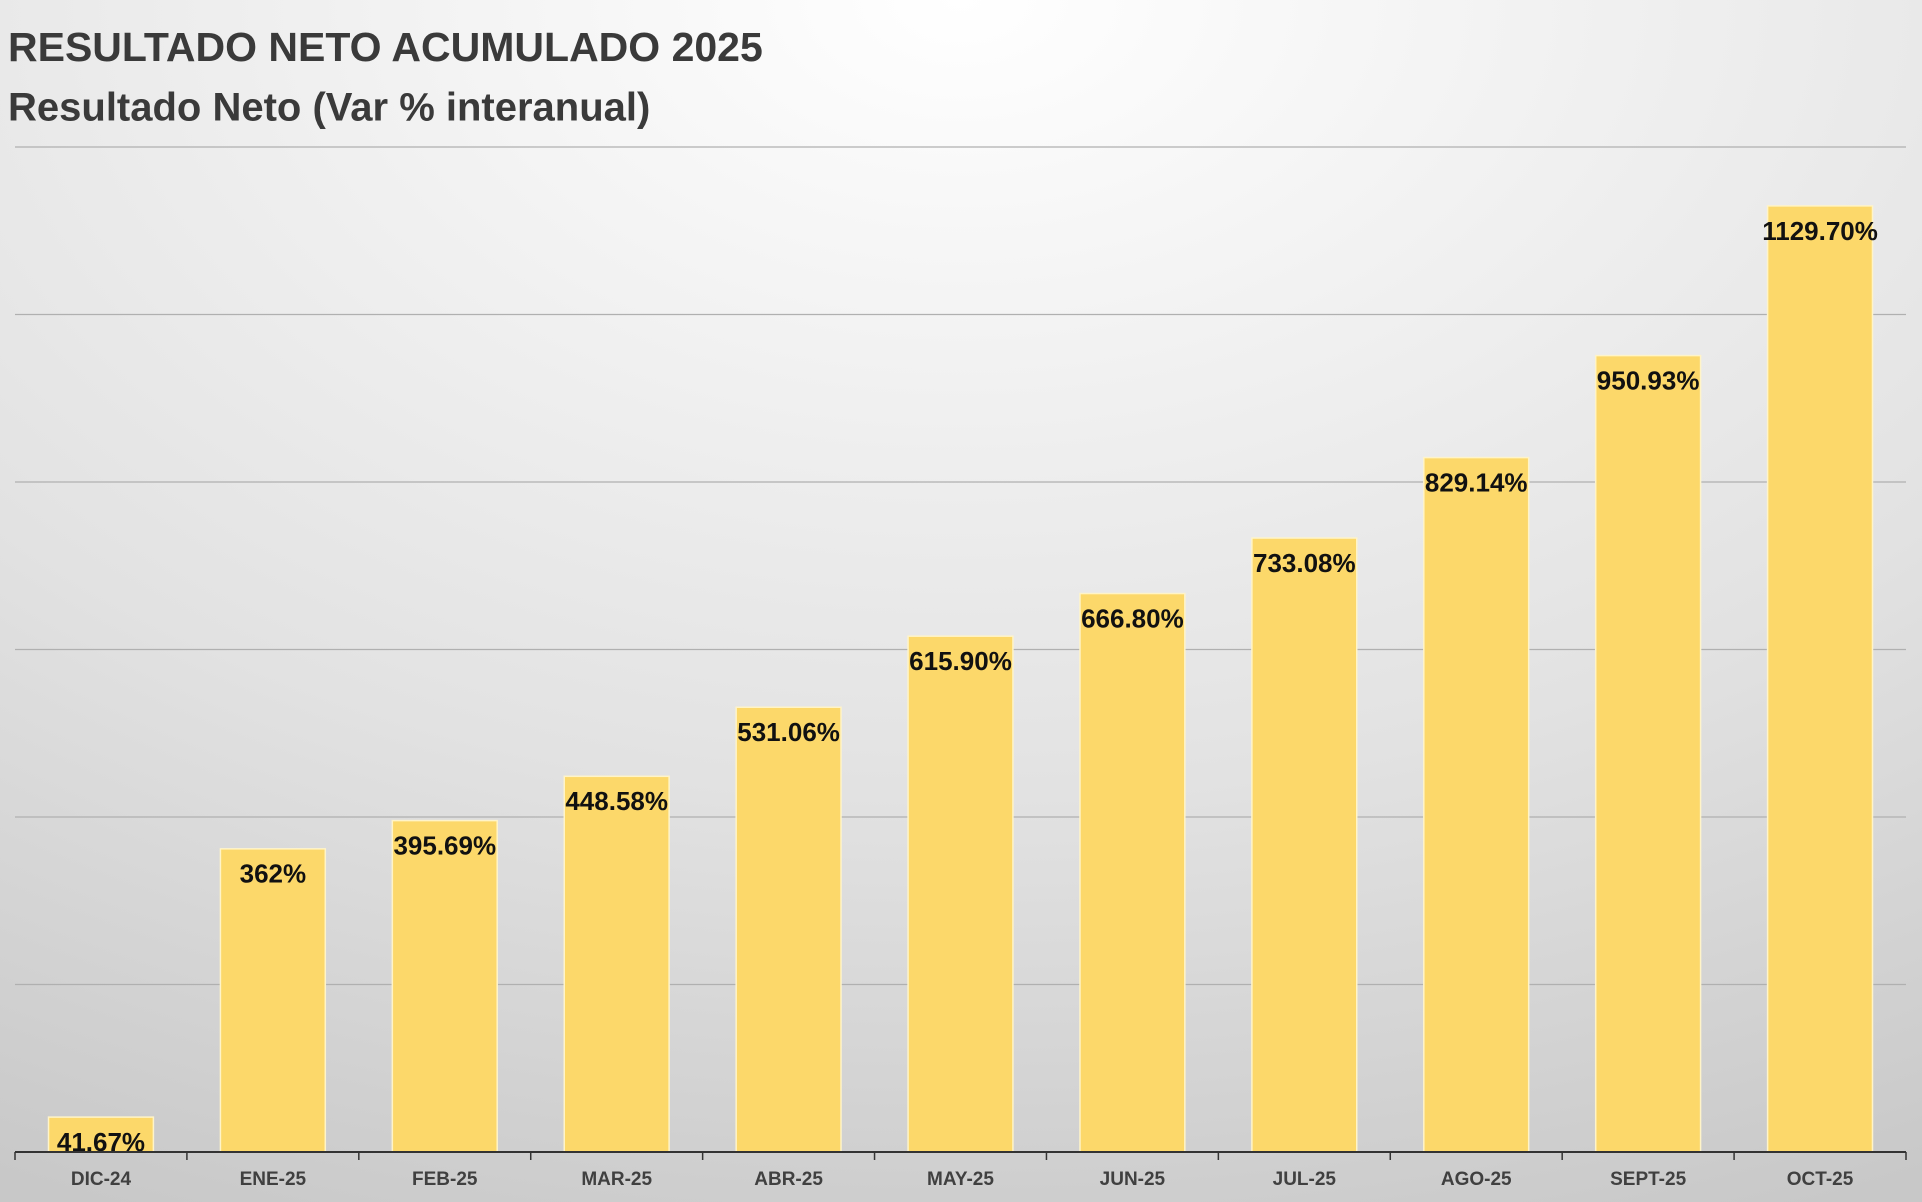 The height and width of the screenshot is (1202, 1922). Describe the element at coordinates (329, 108) in the screenshot. I see `chart-subtitle: Resultado Neto (Var % interanual)` at that location.